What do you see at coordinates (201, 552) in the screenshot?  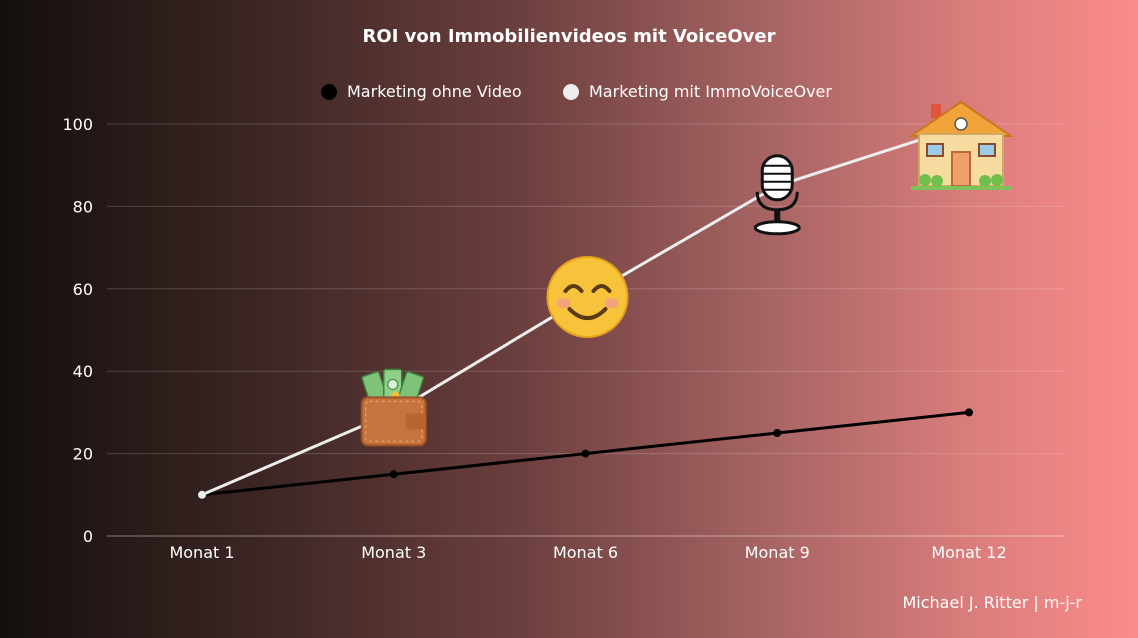 I see `x-tick-label: Monat 1` at bounding box center [201, 552].